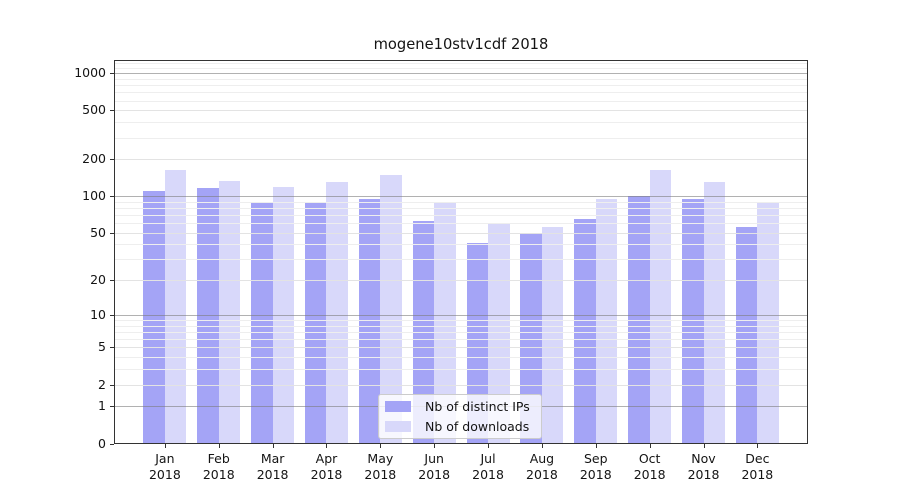  What do you see at coordinates (98, 314) in the screenshot?
I see `y-tick-label: 10` at bounding box center [98, 314].